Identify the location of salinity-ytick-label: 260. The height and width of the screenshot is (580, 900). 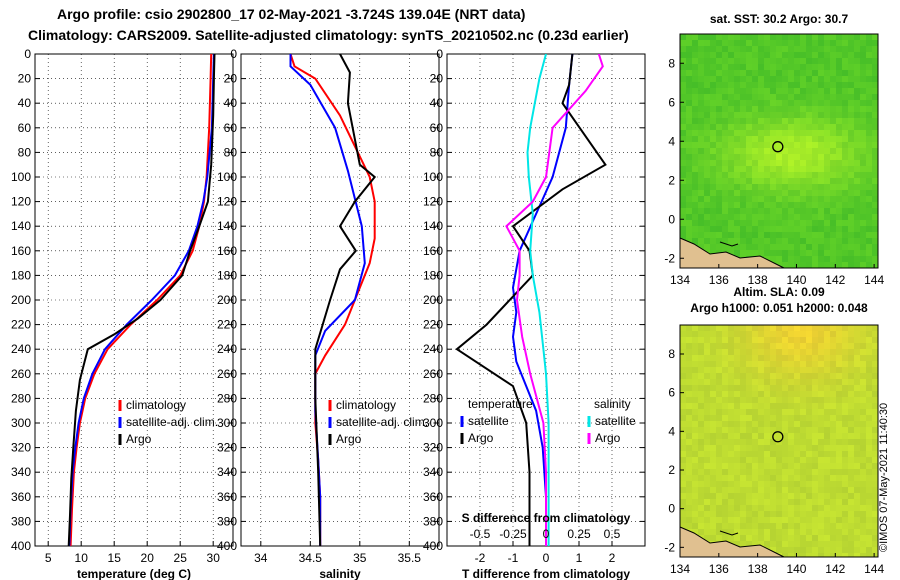
(227, 374).